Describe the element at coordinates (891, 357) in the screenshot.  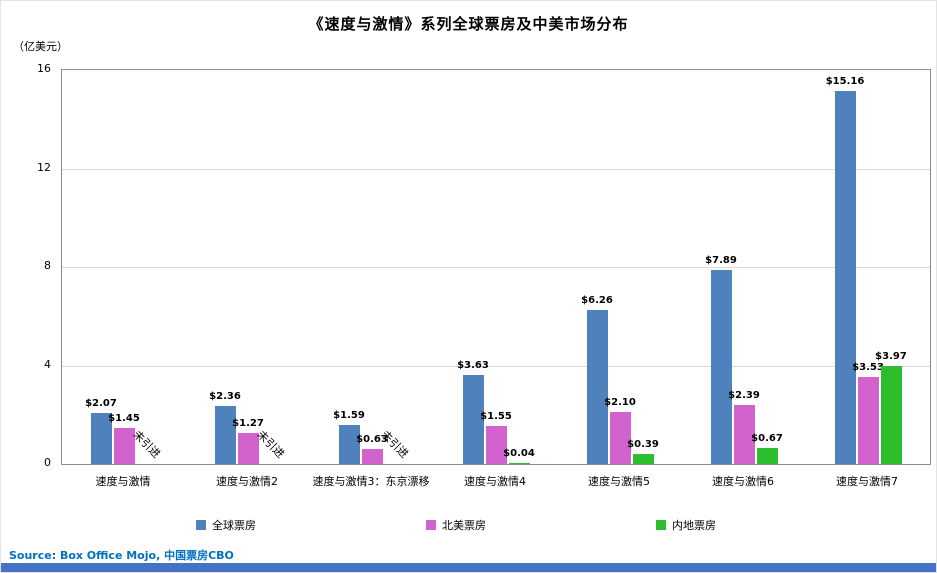
I see `bar-value-label: $3.97` at that location.